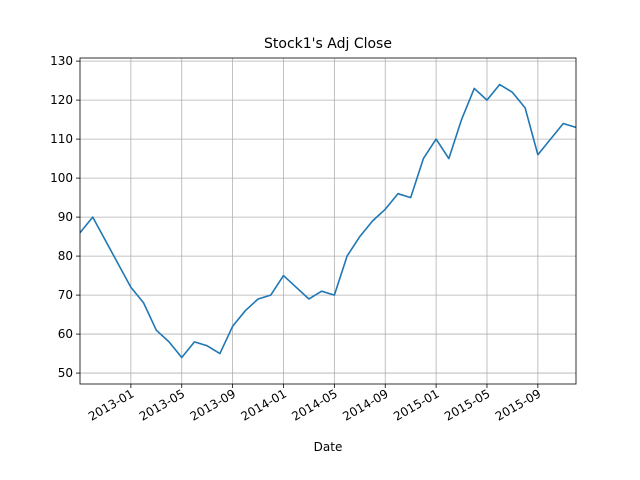  What do you see at coordinates (61, 178) in the screenshot?
I see `y-tick-label: 100` at bounding box center [61, 178].